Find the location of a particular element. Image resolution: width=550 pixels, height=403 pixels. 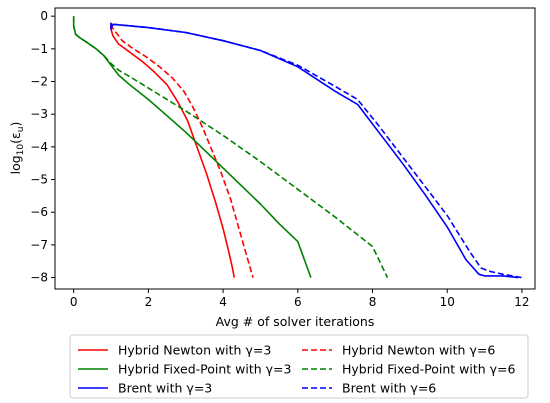

y-tick-label: −2 is located at coordinates (39, 82).